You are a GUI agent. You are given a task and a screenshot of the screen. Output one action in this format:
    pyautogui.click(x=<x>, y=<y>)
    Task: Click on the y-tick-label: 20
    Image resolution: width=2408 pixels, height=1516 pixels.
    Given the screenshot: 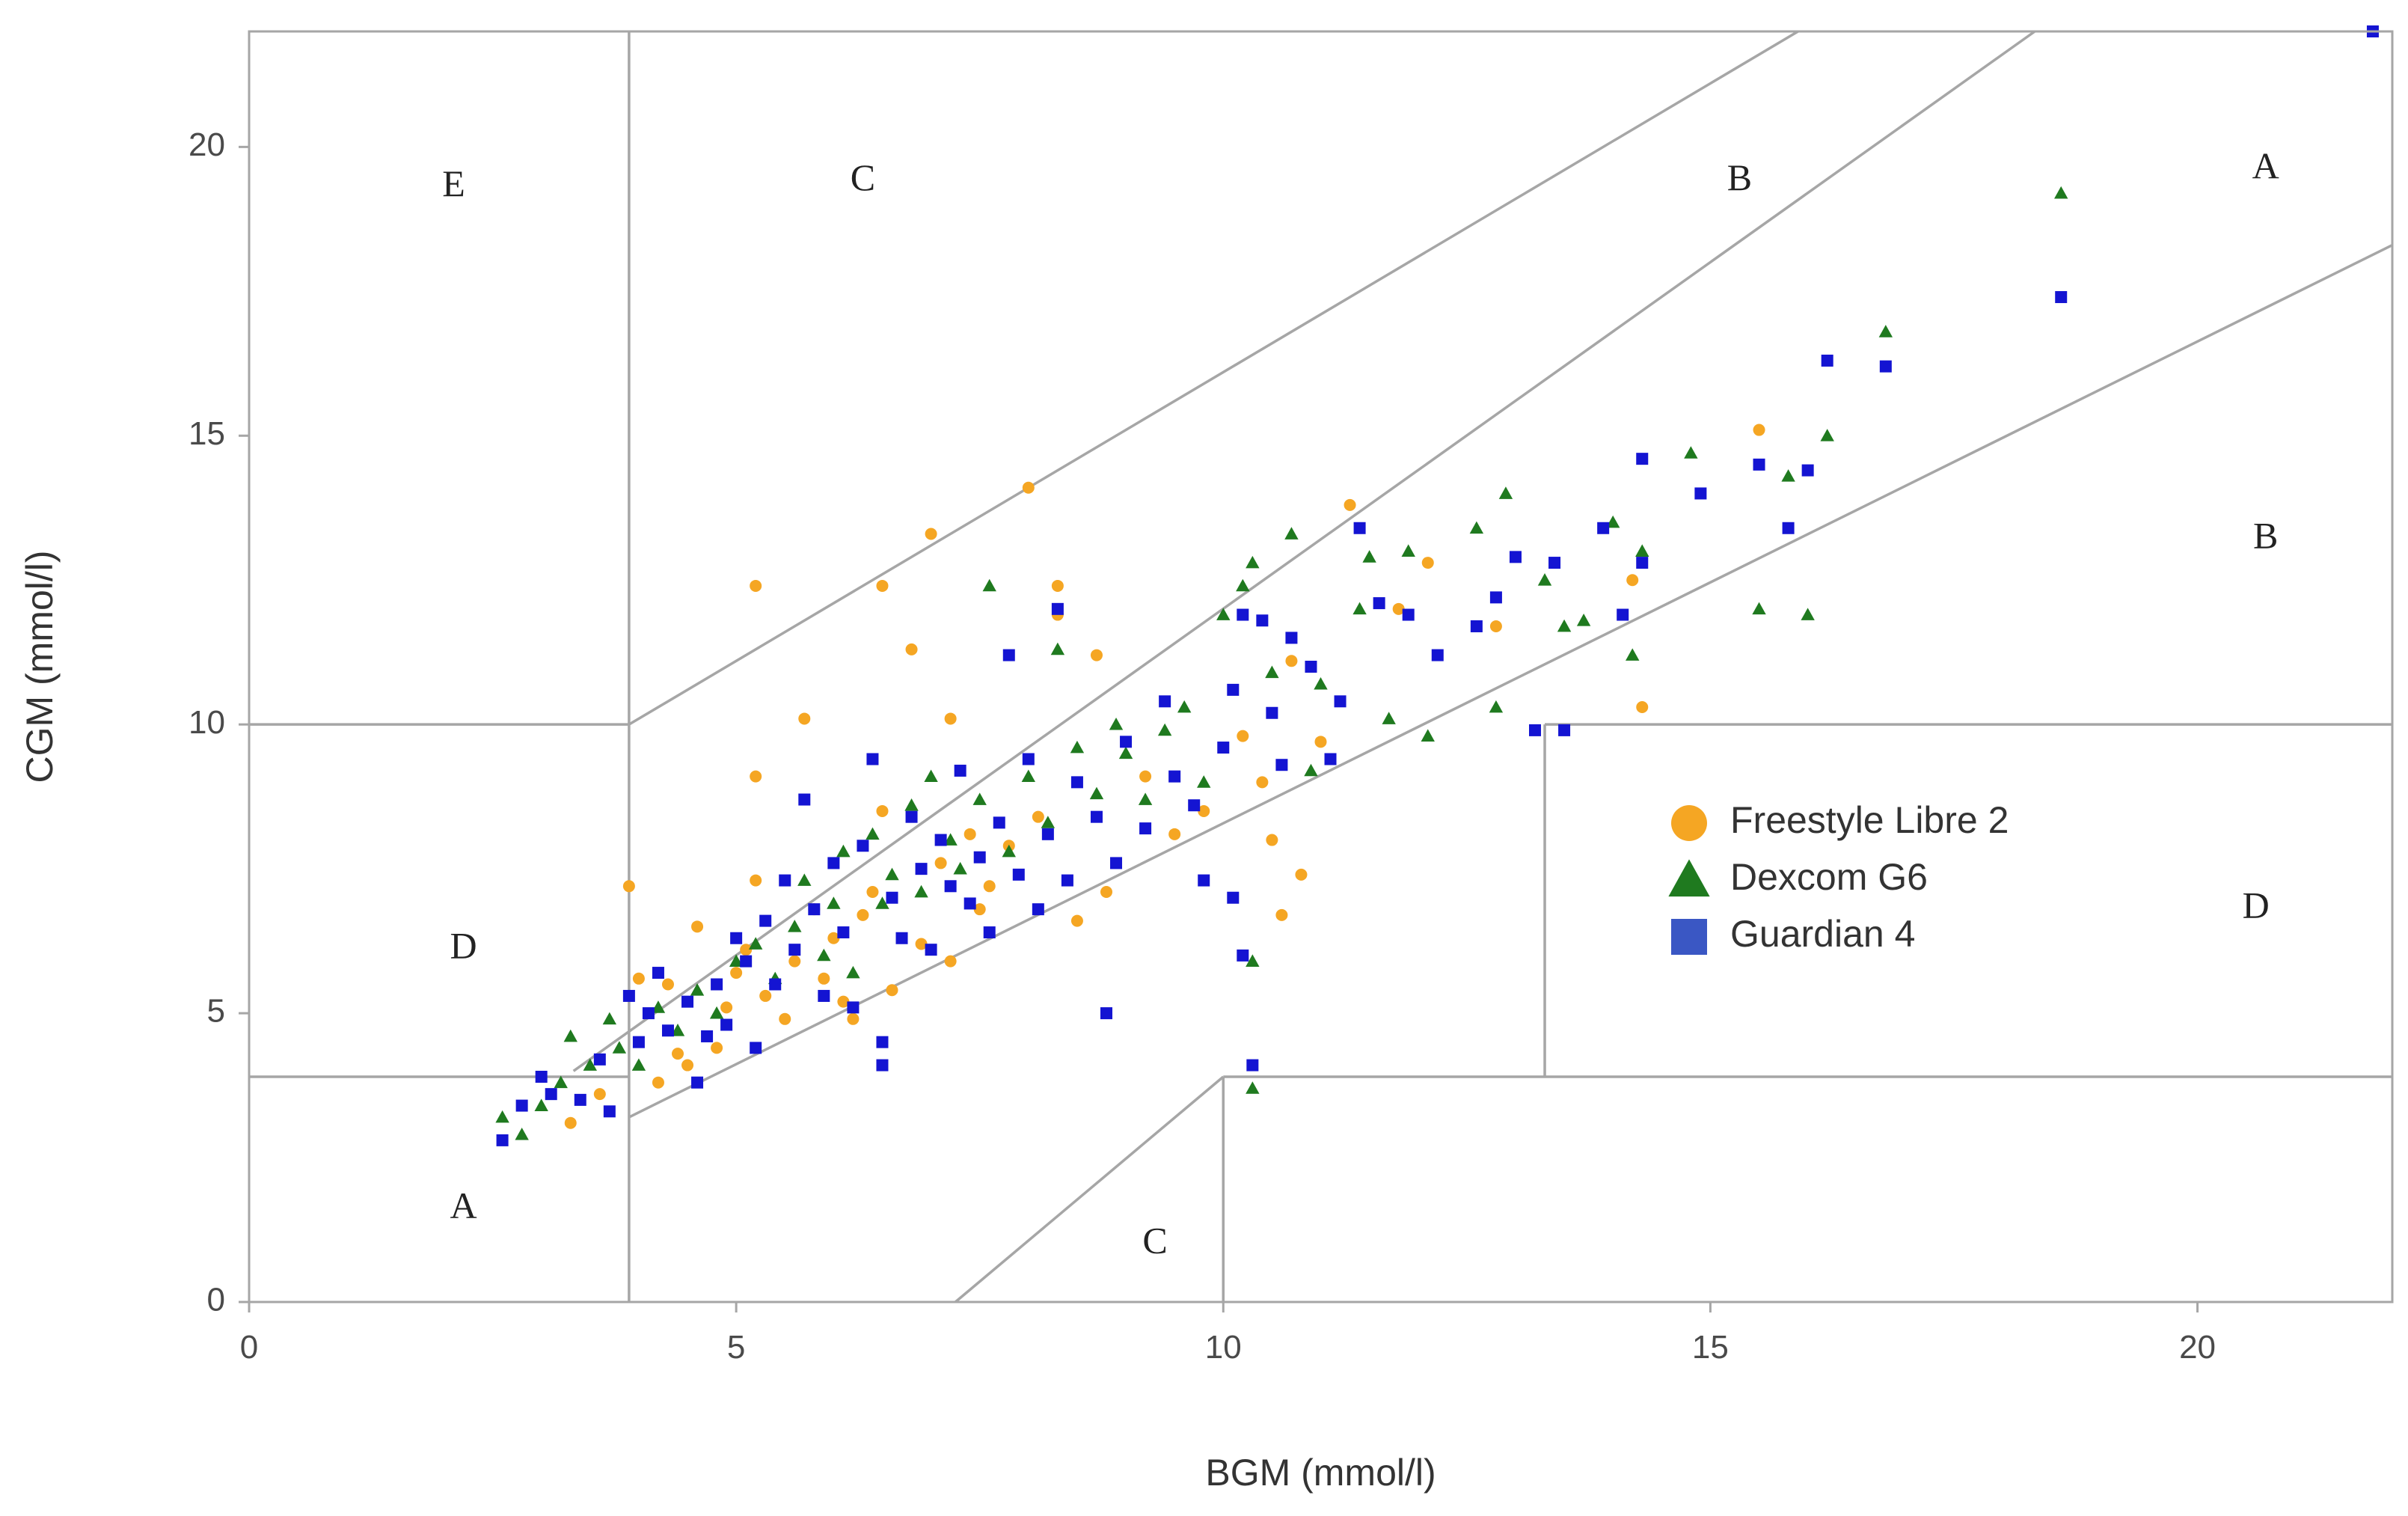 What is the action you would take?
    pyautogui.click(x=207, y=144)
    